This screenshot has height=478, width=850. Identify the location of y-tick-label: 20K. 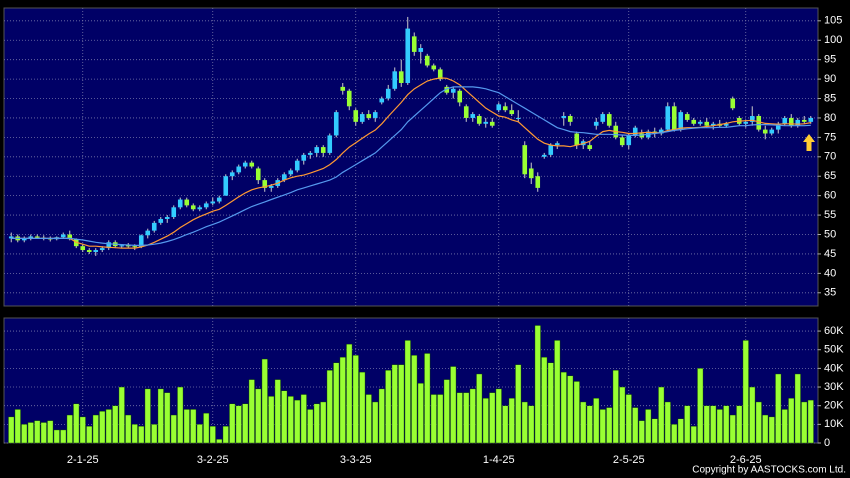
(834, 406).